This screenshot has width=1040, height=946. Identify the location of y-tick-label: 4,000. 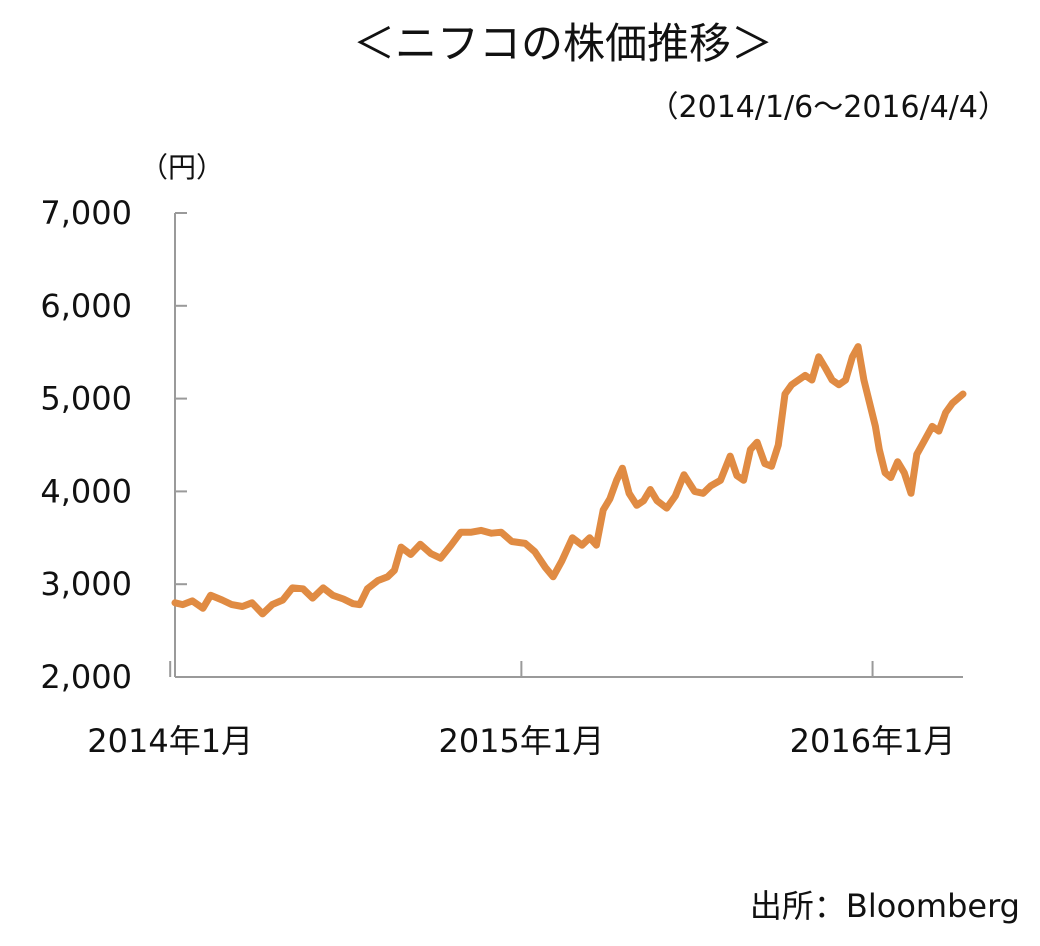
(86, 491).